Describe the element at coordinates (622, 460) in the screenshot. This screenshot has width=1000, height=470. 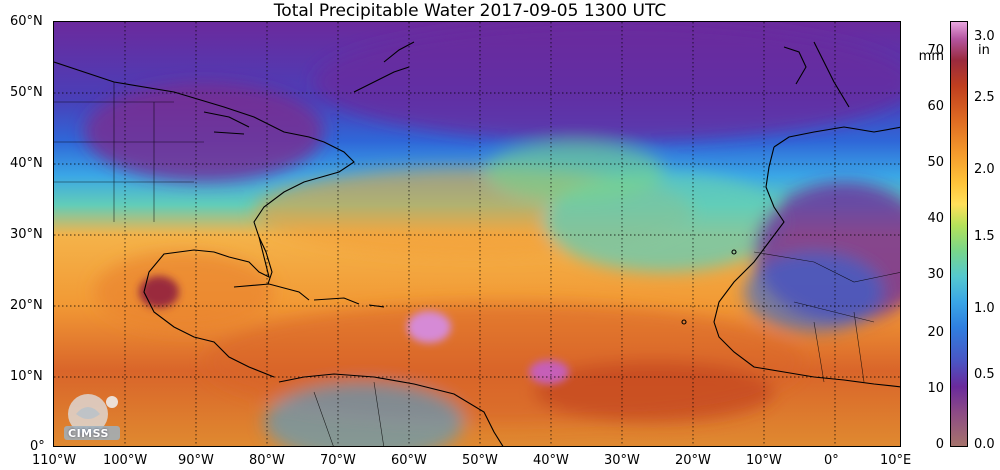
I see `lon-label-30w: 30°W` at that location.